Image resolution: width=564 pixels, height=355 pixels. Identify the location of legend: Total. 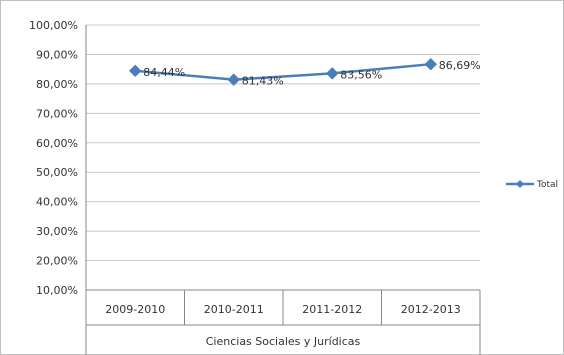
(532, 185).